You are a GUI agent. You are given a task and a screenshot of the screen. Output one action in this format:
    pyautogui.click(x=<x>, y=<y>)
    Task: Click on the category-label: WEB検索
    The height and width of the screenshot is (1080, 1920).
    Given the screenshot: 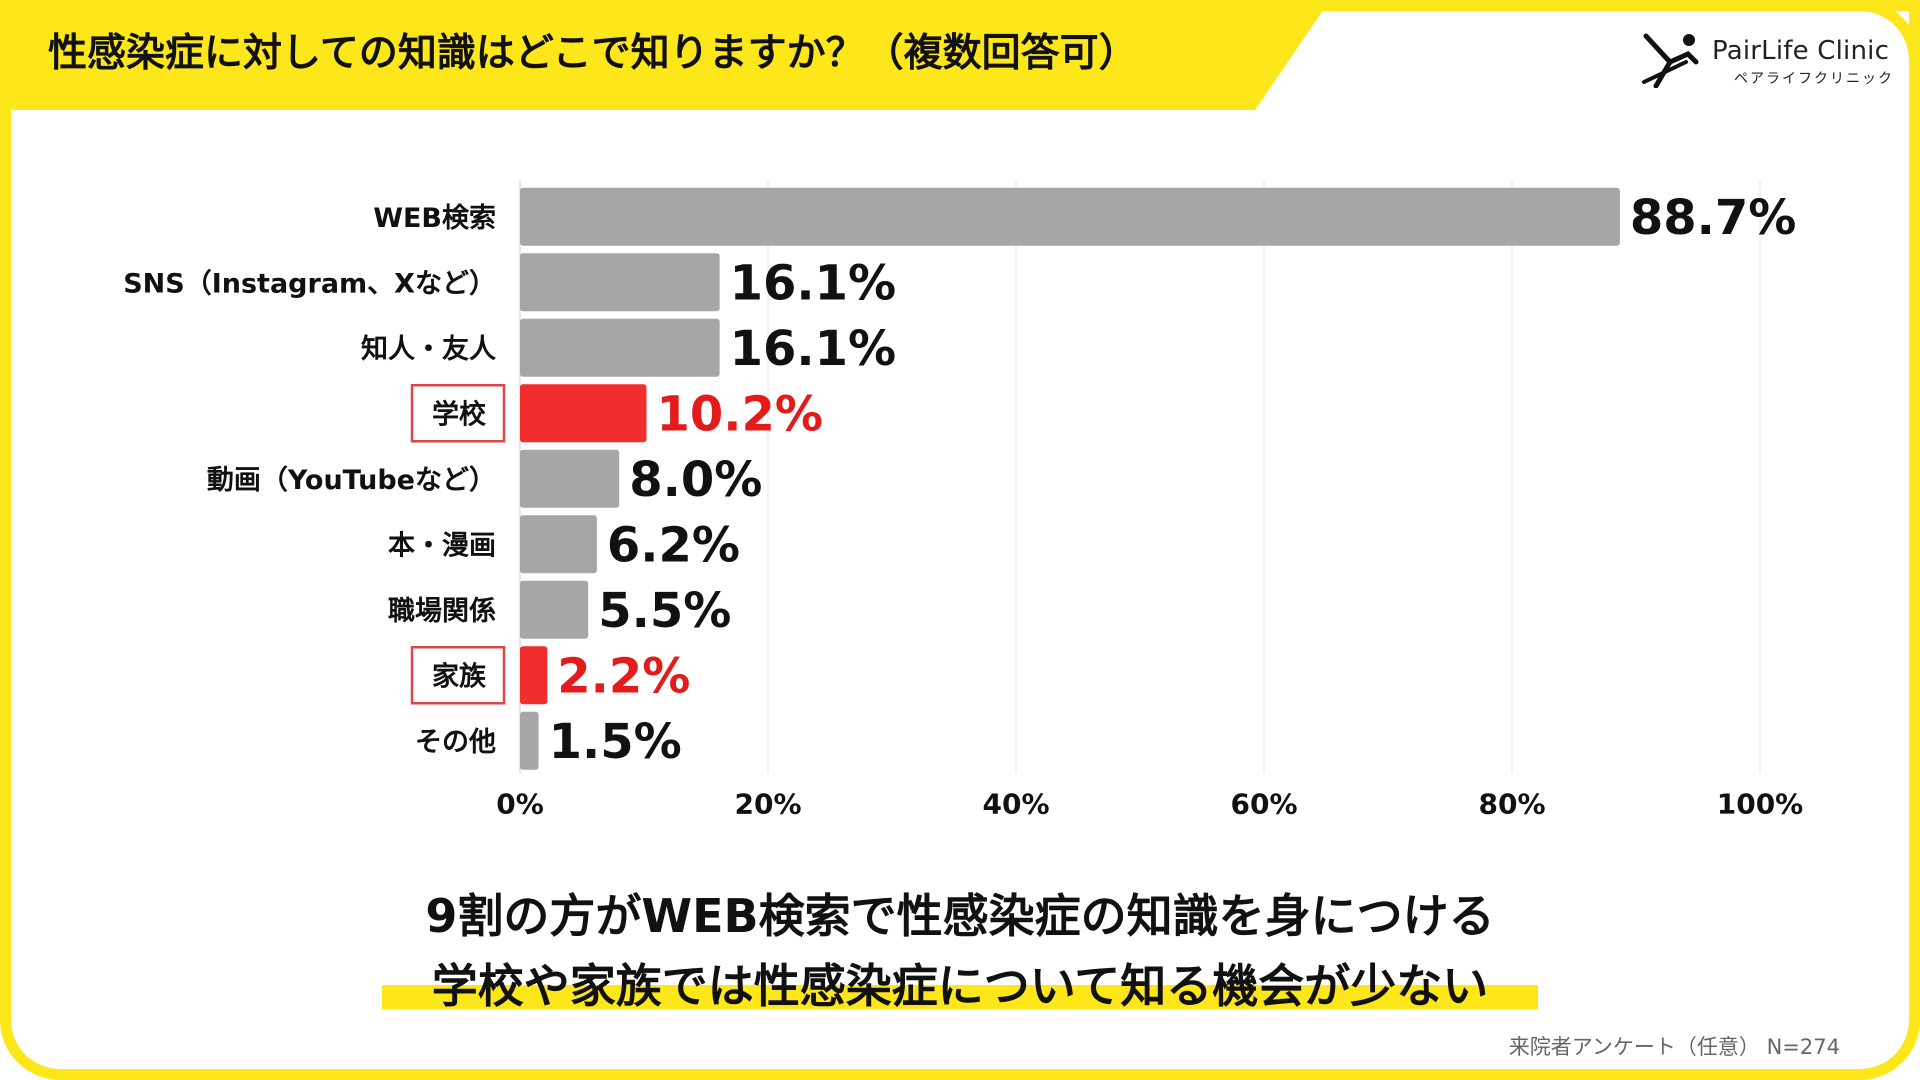 What is the action you would take?
    pyautogui.click(x=434, y=218)
    